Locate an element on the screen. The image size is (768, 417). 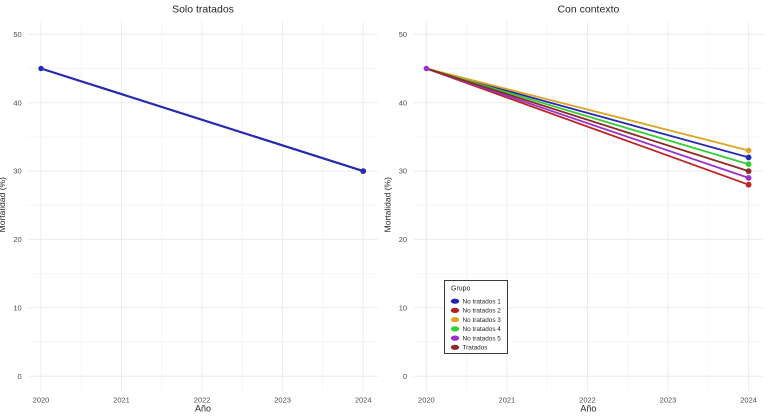
svg-text: No tratados 3 is located at coordinates (482, 320).